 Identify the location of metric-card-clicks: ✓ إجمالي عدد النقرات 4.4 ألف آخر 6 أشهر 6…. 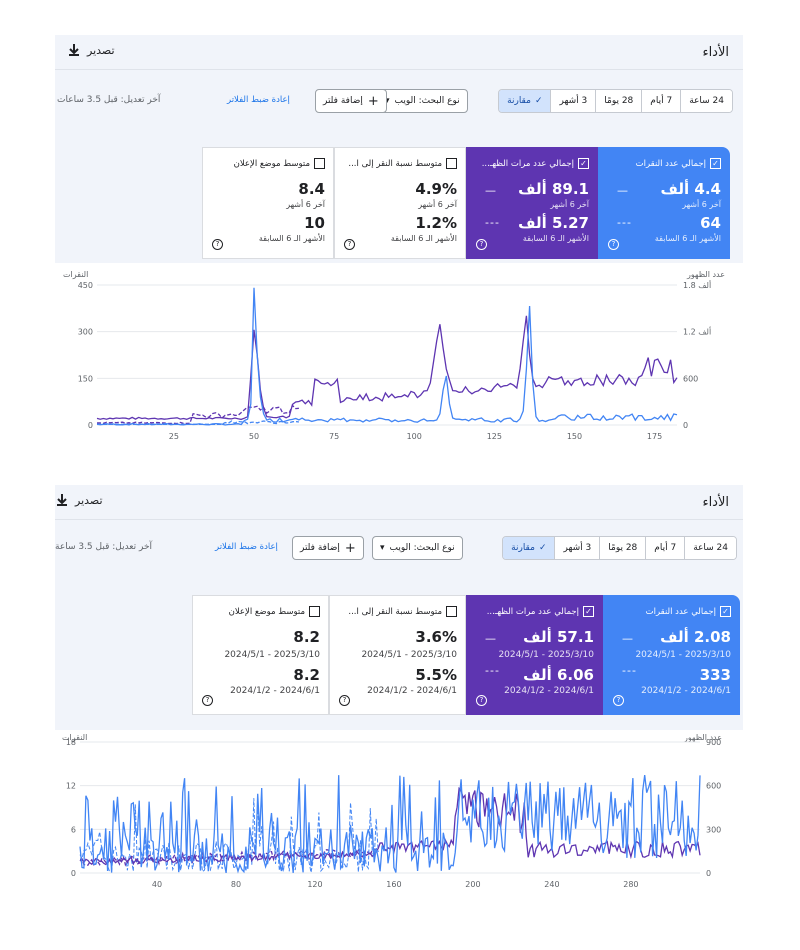
(664, 203).